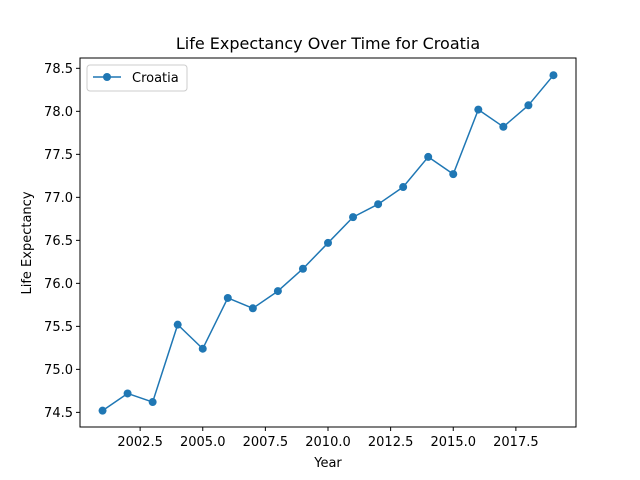 This screenshot has height=480, width=640. I want to click on y-tick-label: 78.0, so click(58, 112).